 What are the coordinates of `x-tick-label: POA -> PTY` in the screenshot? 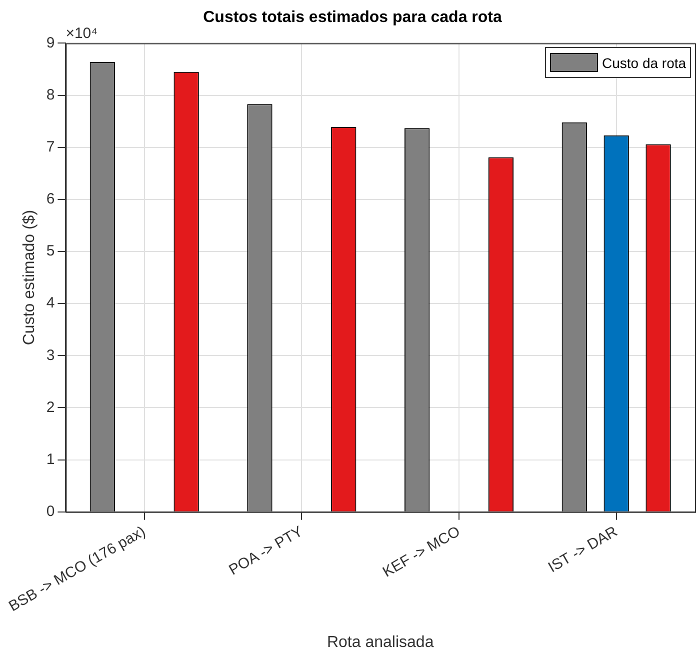 It's located at (266, 551).